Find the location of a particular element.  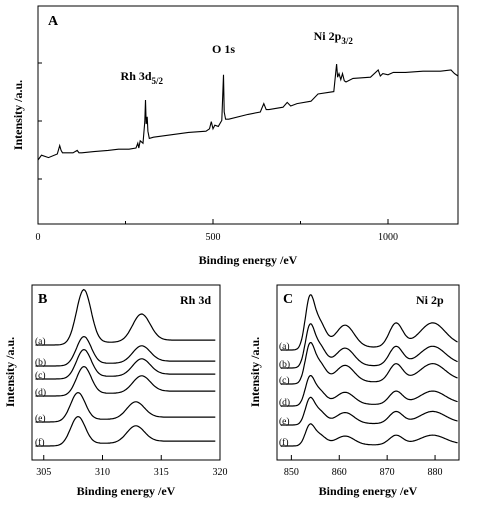

panel-c-series-label: (c) is located at coordinates (284, 380).